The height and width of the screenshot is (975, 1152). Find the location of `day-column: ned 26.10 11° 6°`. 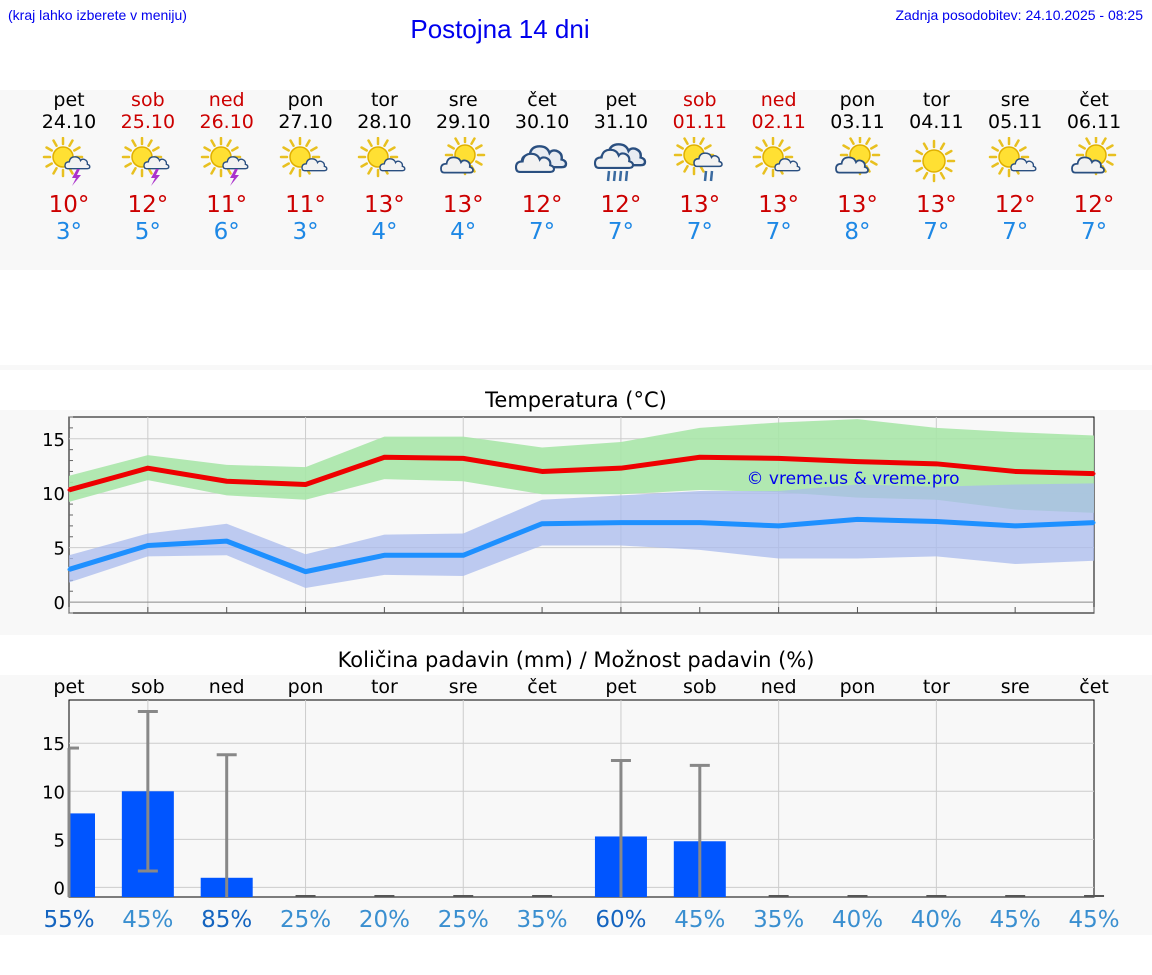

day-column: ned 26.10 11° 6° is located at coordinates (227, 167).